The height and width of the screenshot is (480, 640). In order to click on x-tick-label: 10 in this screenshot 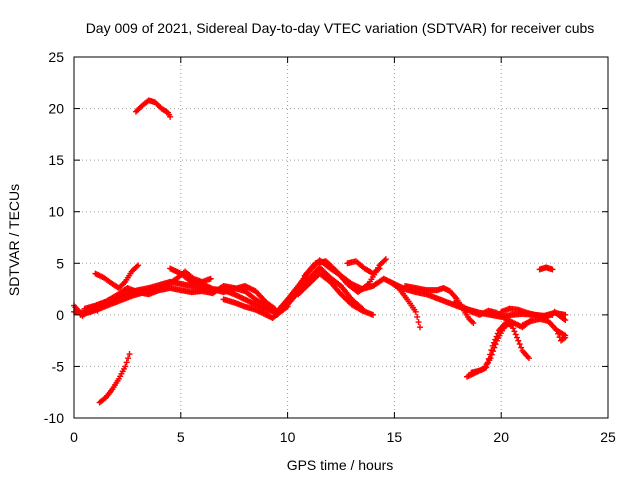, I will do `click(288, 437)`.